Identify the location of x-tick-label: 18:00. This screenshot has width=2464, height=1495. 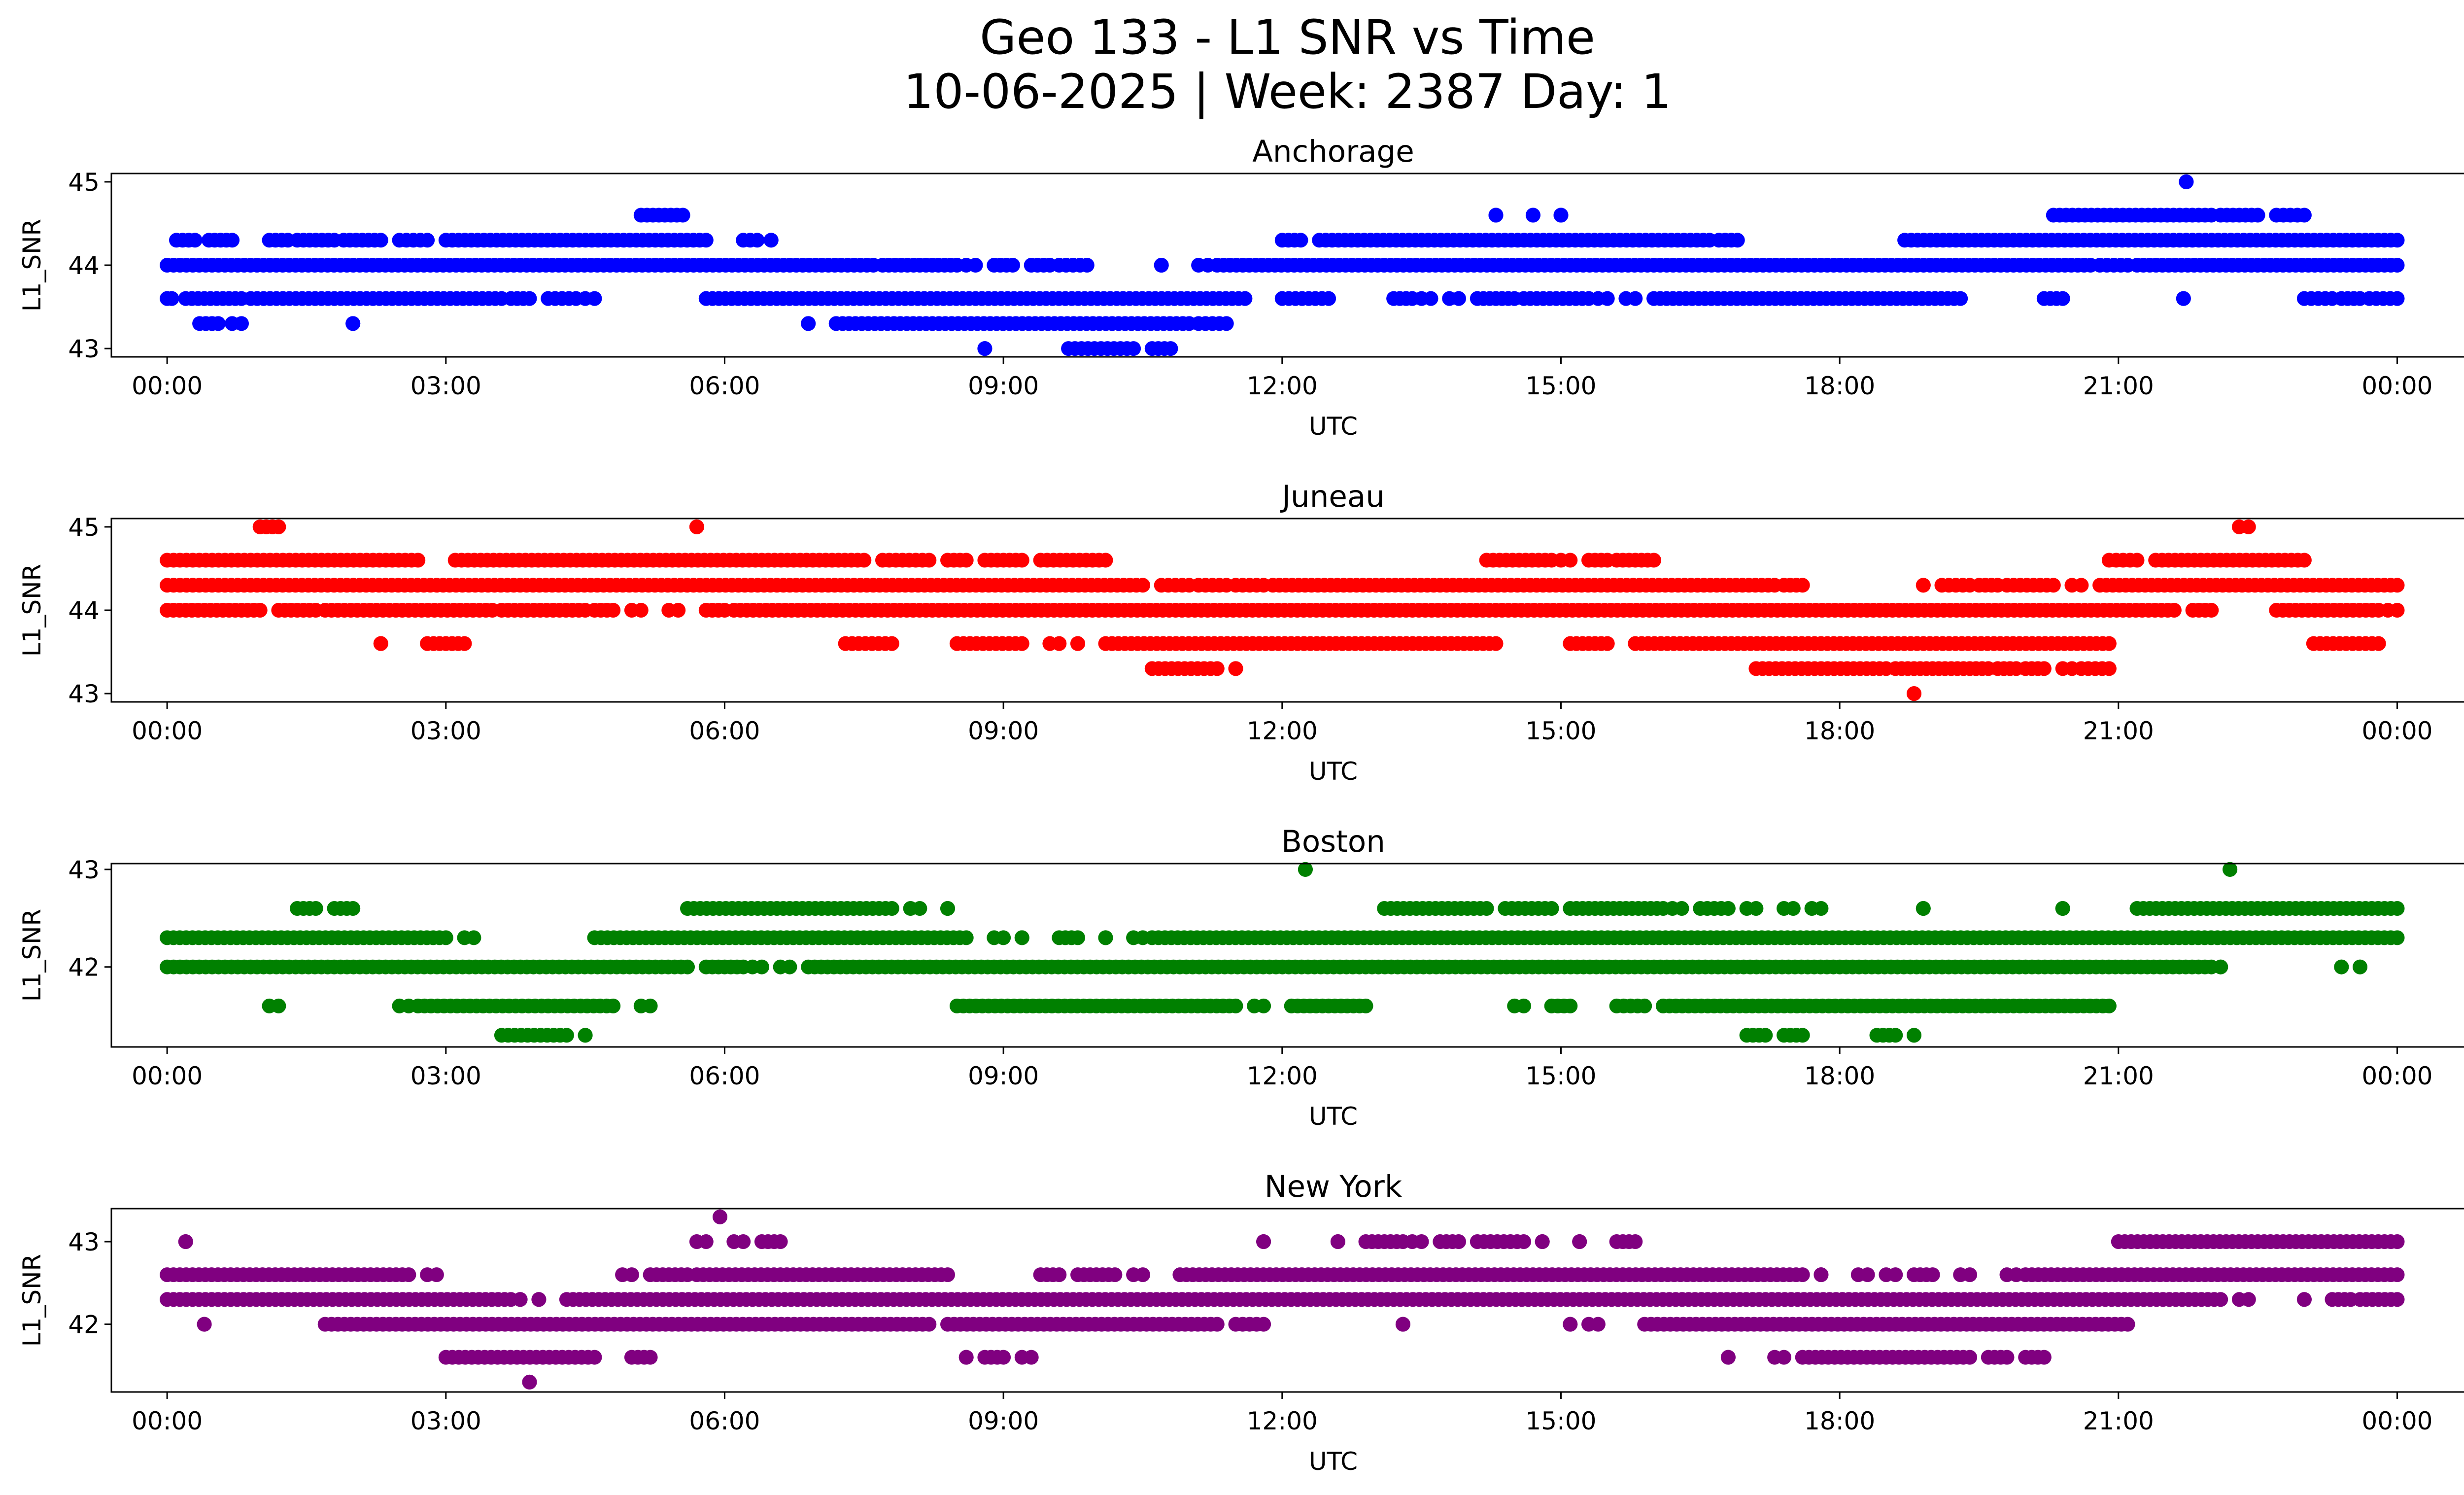
(1839, 731).